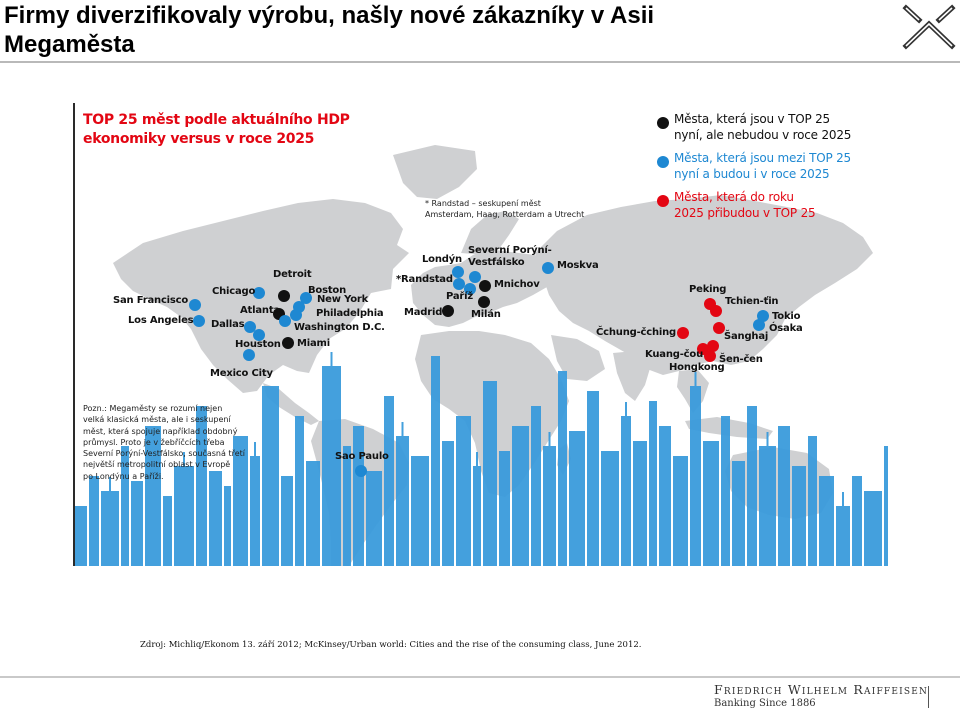 The width and height of the screenshot is (960, 712). I want to click on legend-dot-red, so click(663, 201).